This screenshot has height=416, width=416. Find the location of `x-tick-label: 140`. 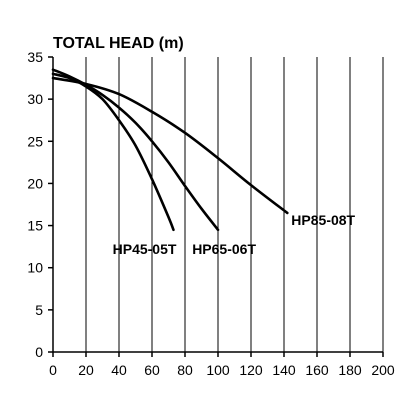

x-tick-label: 140 is located at coordinates (284, 370).